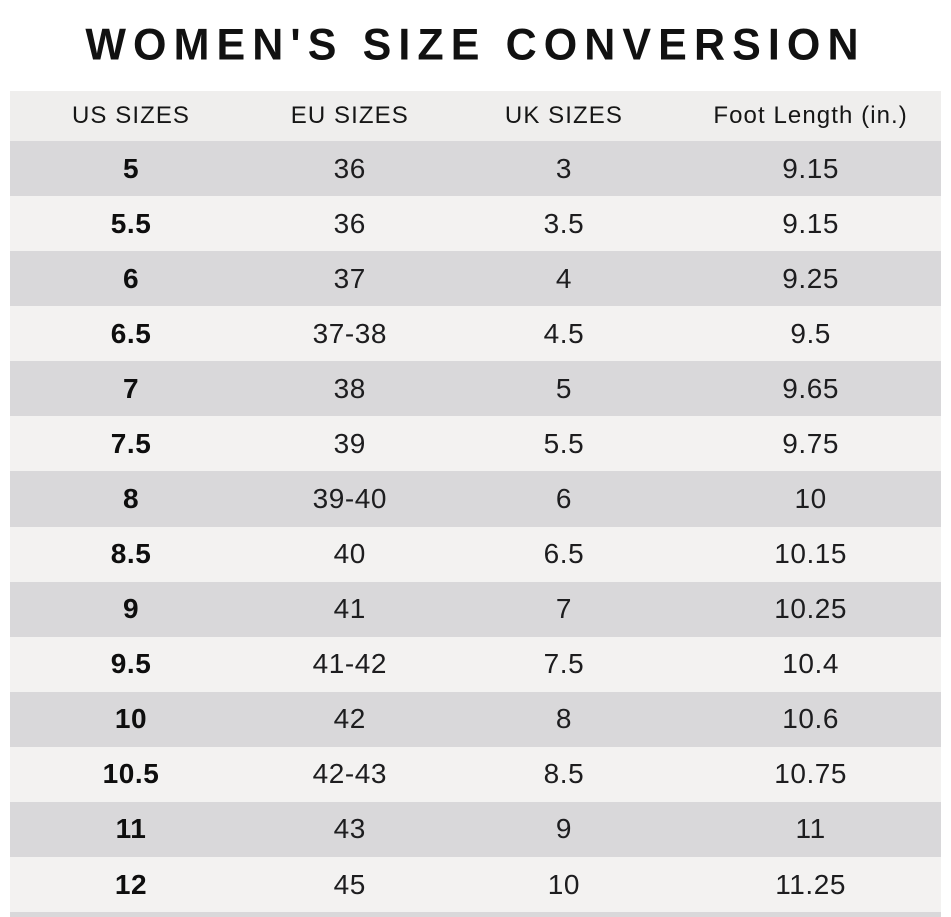 This screenshot has height=917, width=951. I want to click on column-header-uk: UK SIZES, so click(563, 115).